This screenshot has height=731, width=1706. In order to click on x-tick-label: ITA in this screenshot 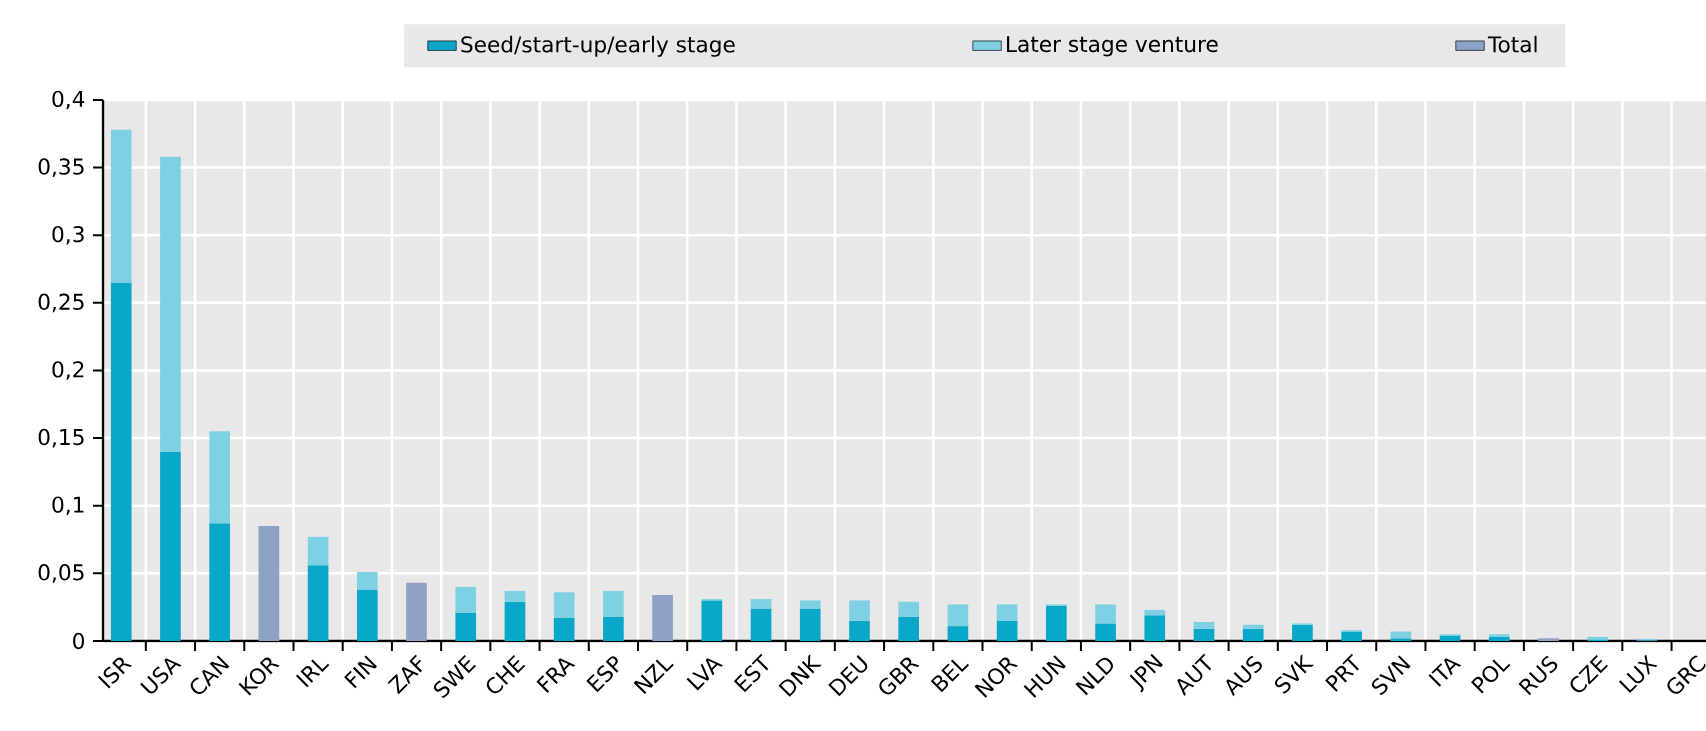, I will do `click(1445, 672)`.